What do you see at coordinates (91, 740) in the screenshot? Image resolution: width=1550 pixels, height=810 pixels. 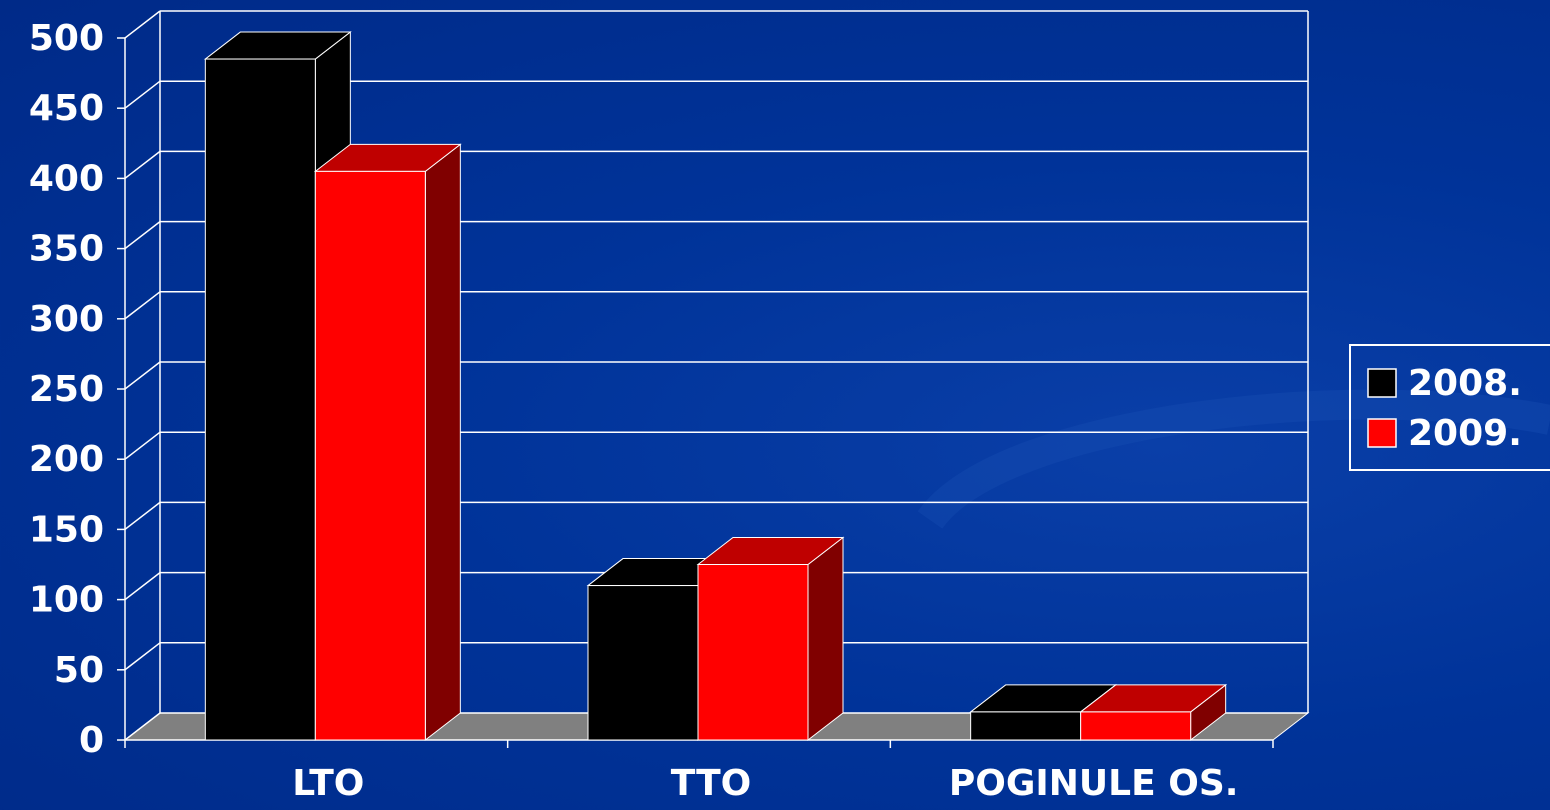 I see `y-tick-label: 0` at bounding box center [91, 740].